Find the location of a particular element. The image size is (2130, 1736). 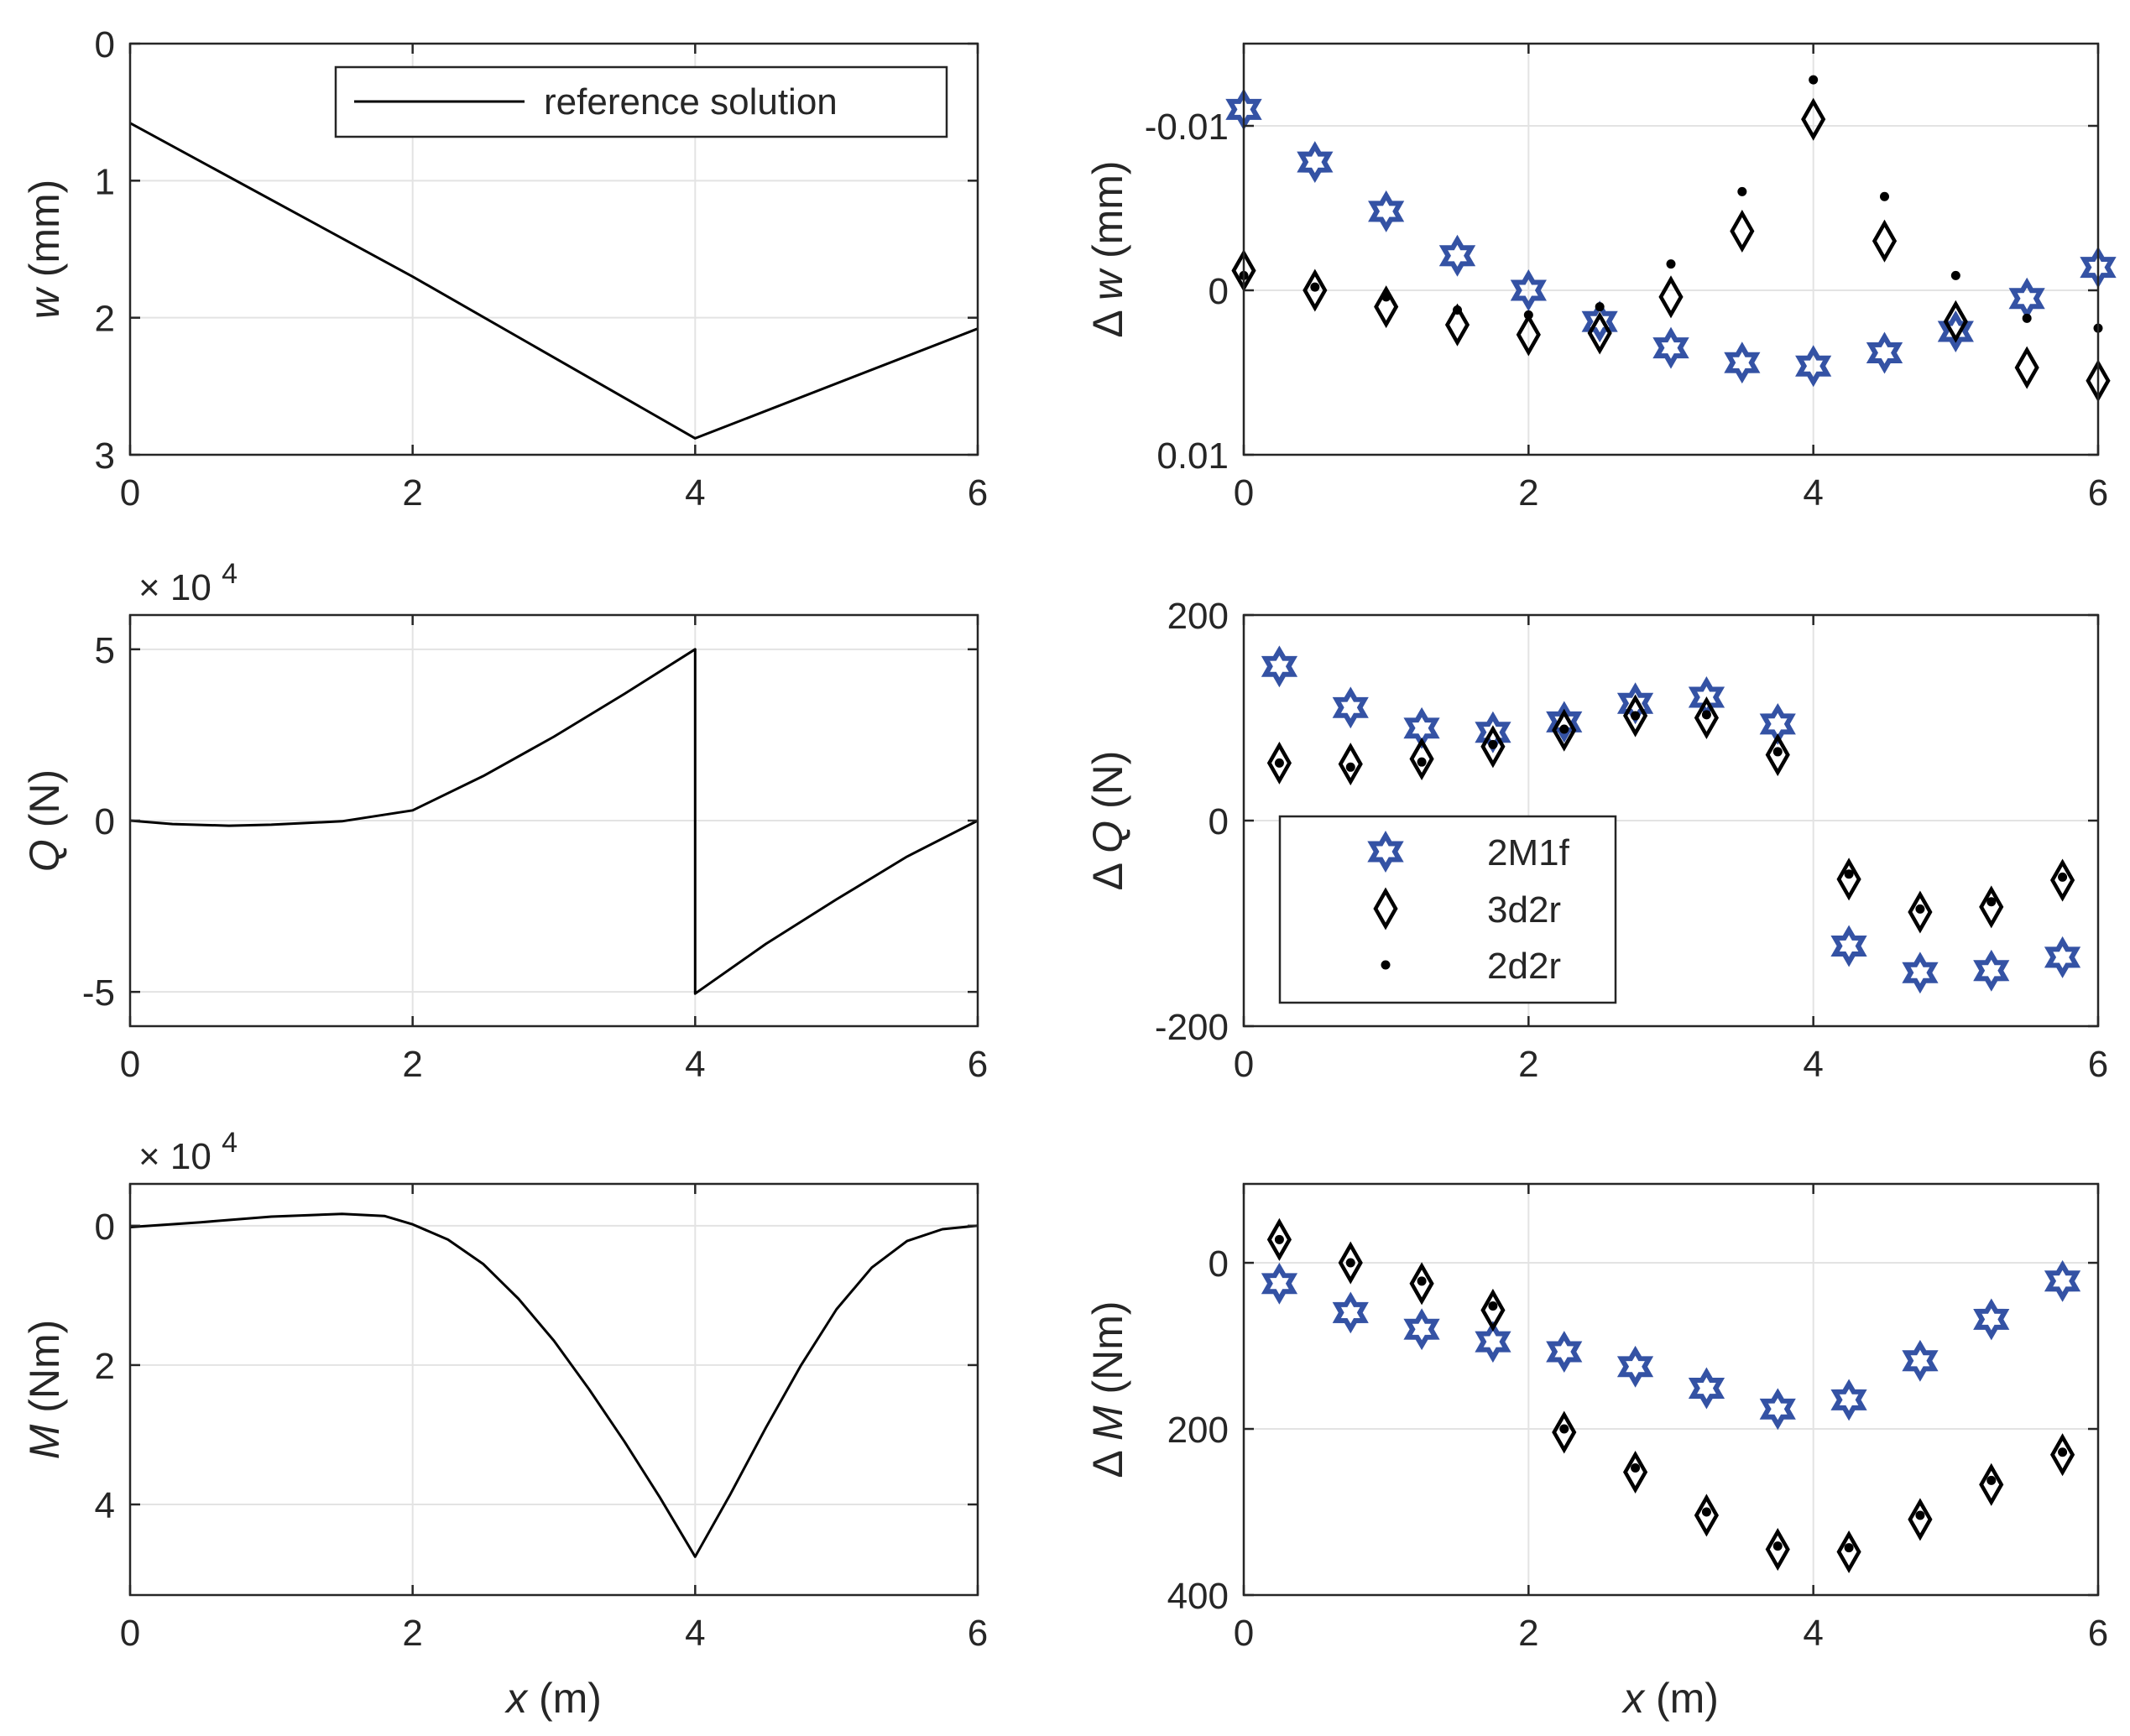

axes-box is located at coordinates (1671, 1389).